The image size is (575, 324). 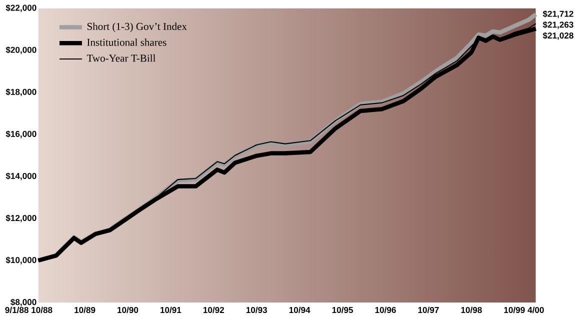 What do you see at coordinates (428, 310) in the screenshot?
I see `x-tick-label: 10/97` at bounding box center [428, 310].